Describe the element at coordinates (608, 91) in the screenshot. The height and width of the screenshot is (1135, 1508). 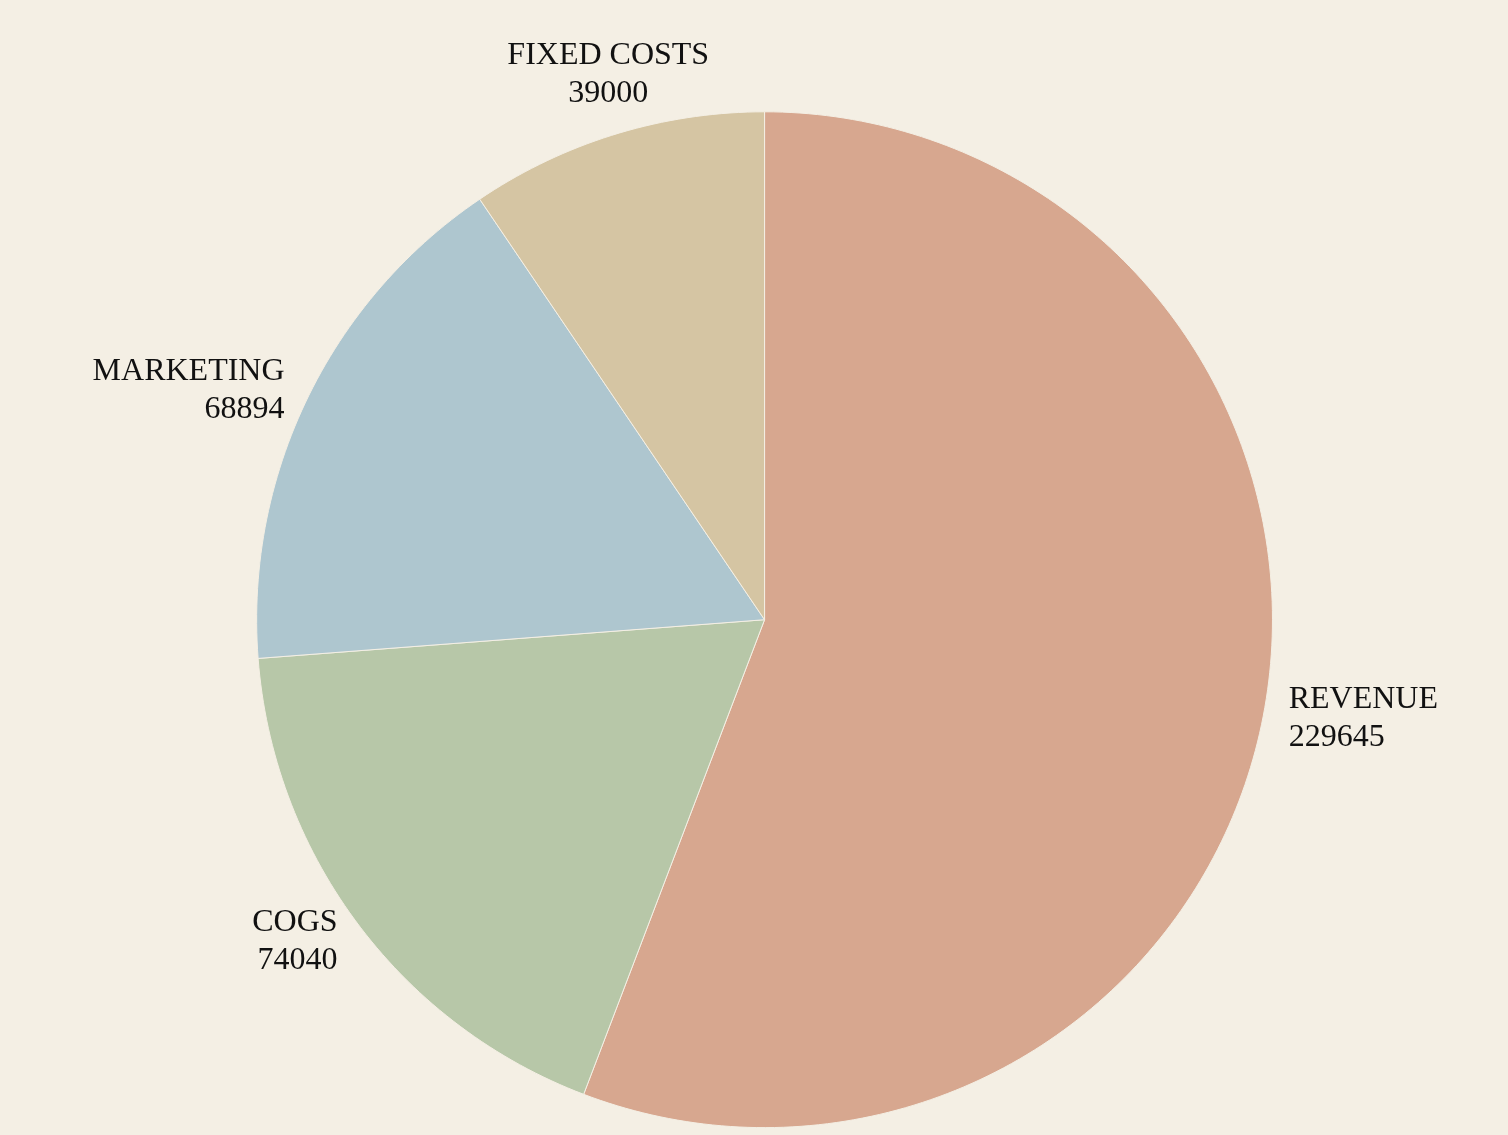
I see `data-label: 39000` at that location.